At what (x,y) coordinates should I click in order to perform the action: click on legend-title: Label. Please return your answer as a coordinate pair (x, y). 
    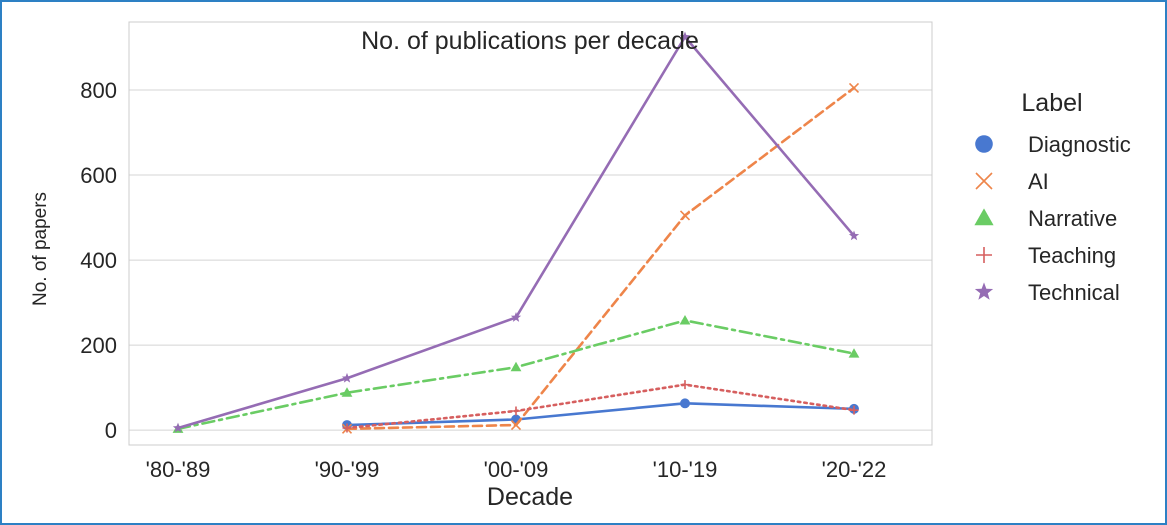
    Looking at the image, I should click on (1051, 103).